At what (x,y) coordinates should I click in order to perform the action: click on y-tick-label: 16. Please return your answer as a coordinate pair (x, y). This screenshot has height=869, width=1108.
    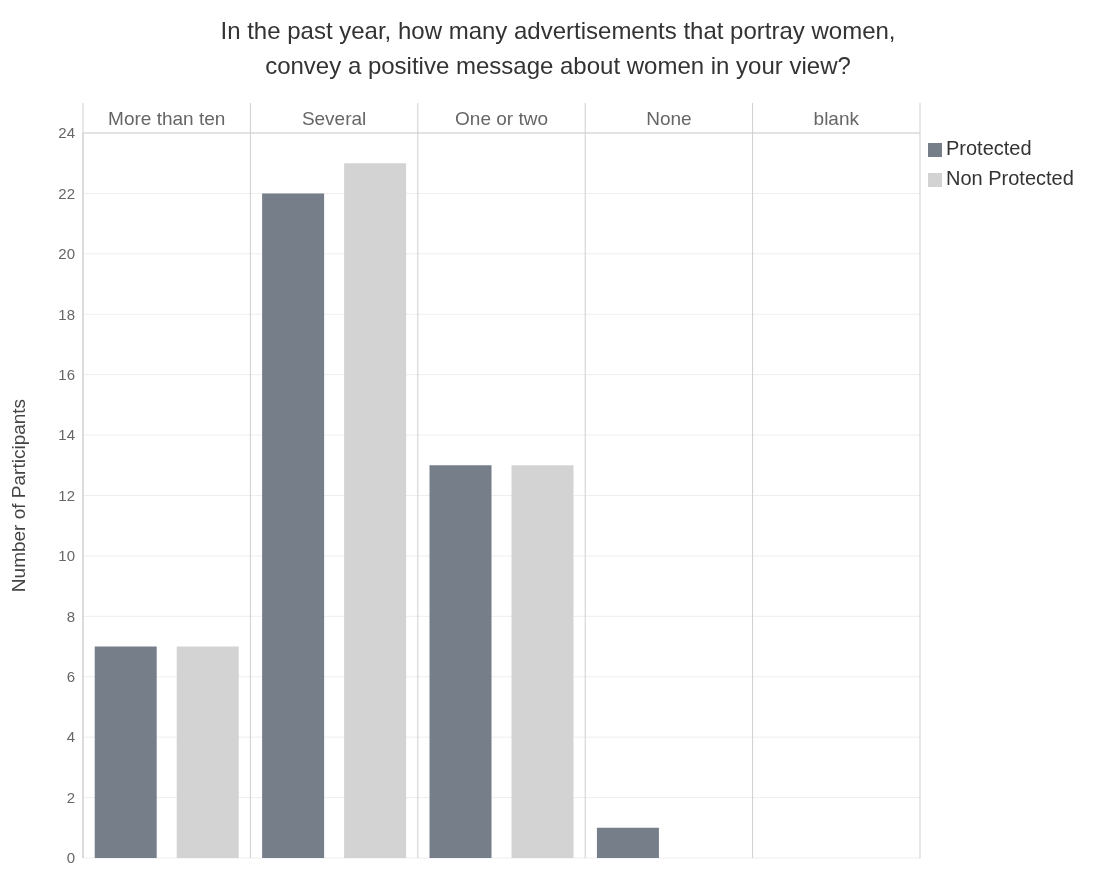
    Looking at the image, I should click on (66, 374).